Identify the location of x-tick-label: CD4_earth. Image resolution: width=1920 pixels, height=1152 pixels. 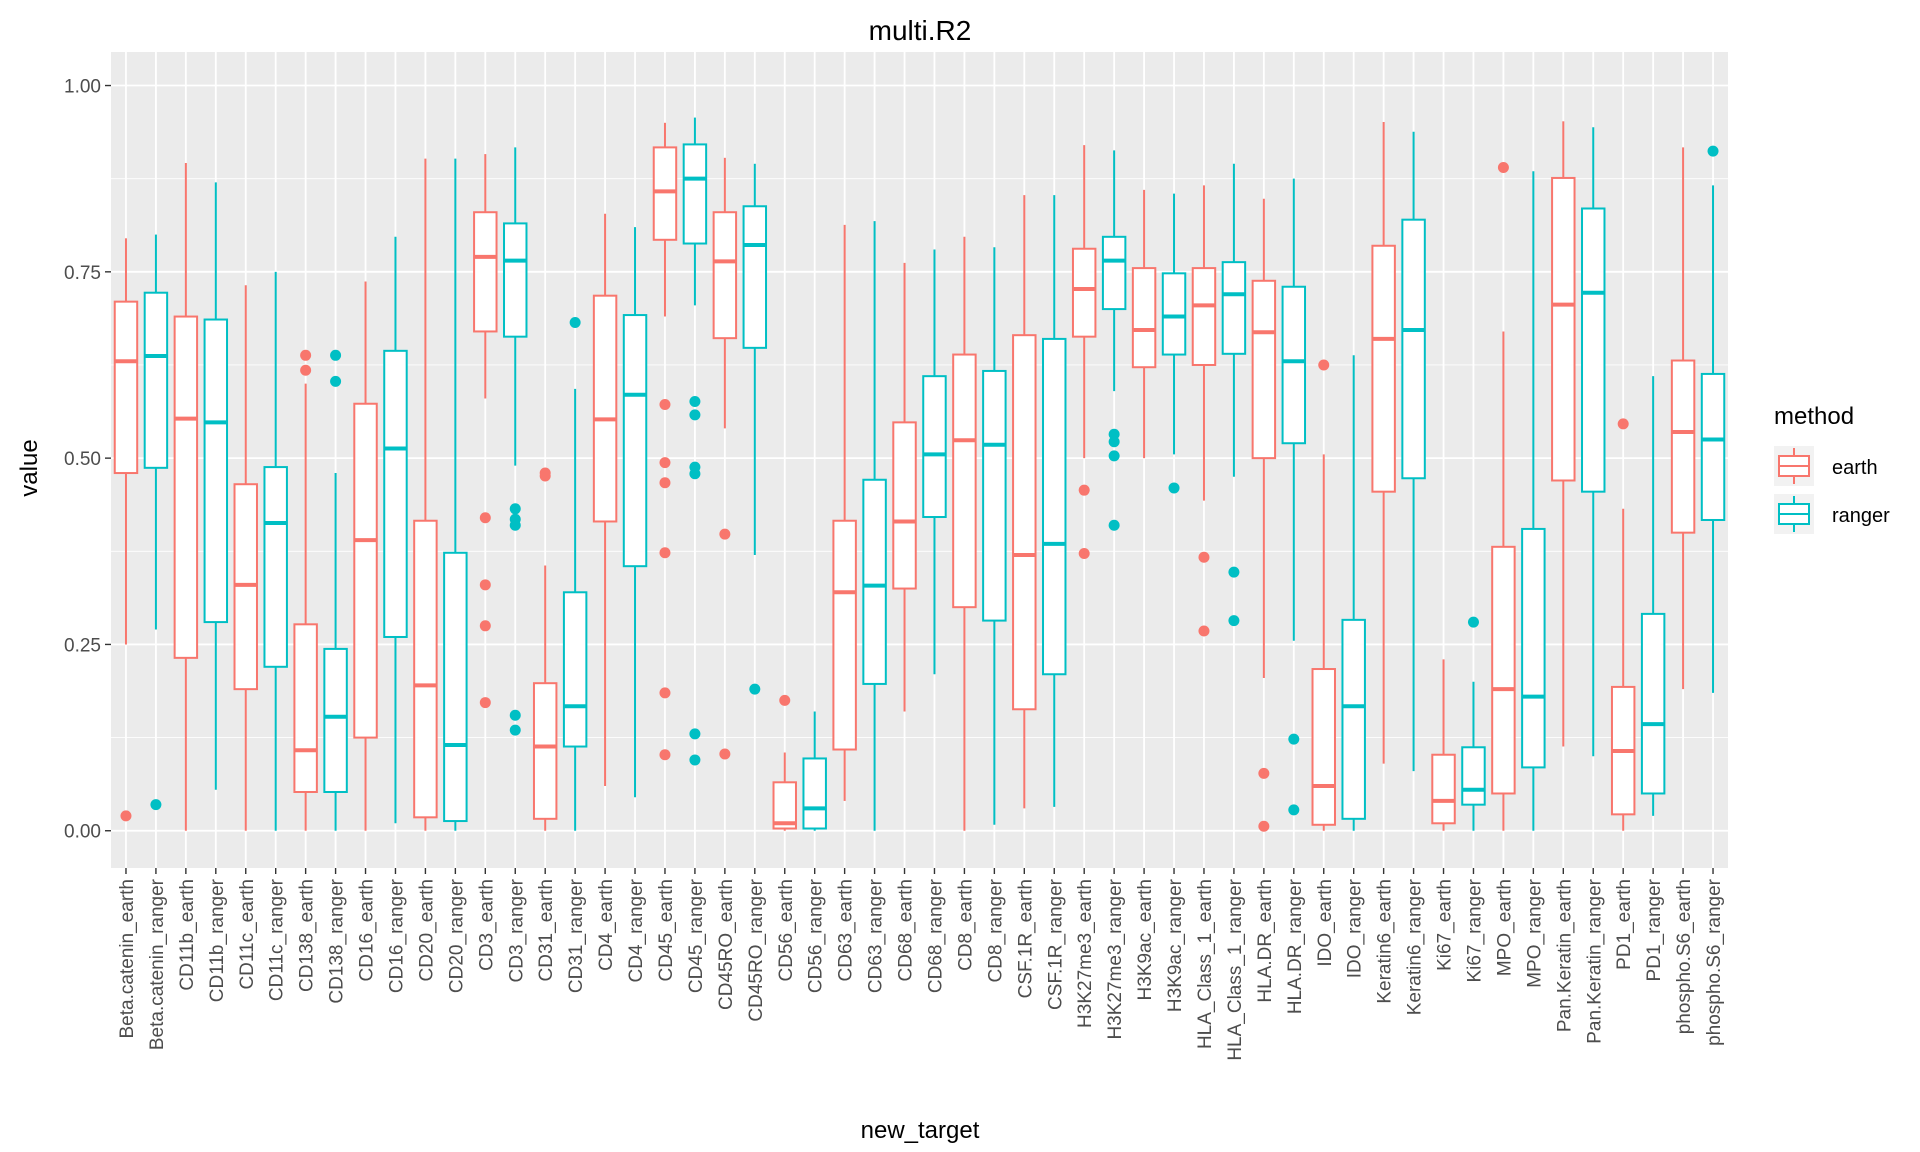
(606, 925).